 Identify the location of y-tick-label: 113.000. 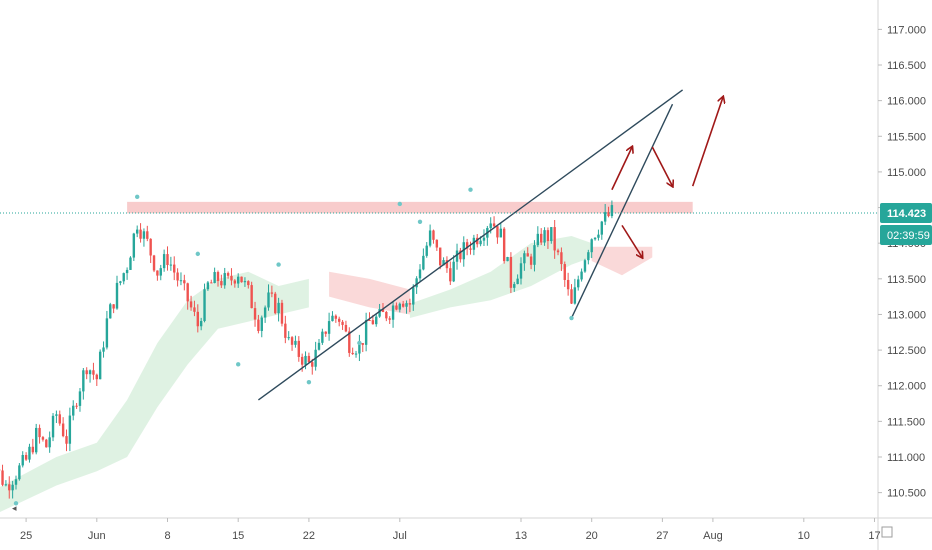
(906, 315).